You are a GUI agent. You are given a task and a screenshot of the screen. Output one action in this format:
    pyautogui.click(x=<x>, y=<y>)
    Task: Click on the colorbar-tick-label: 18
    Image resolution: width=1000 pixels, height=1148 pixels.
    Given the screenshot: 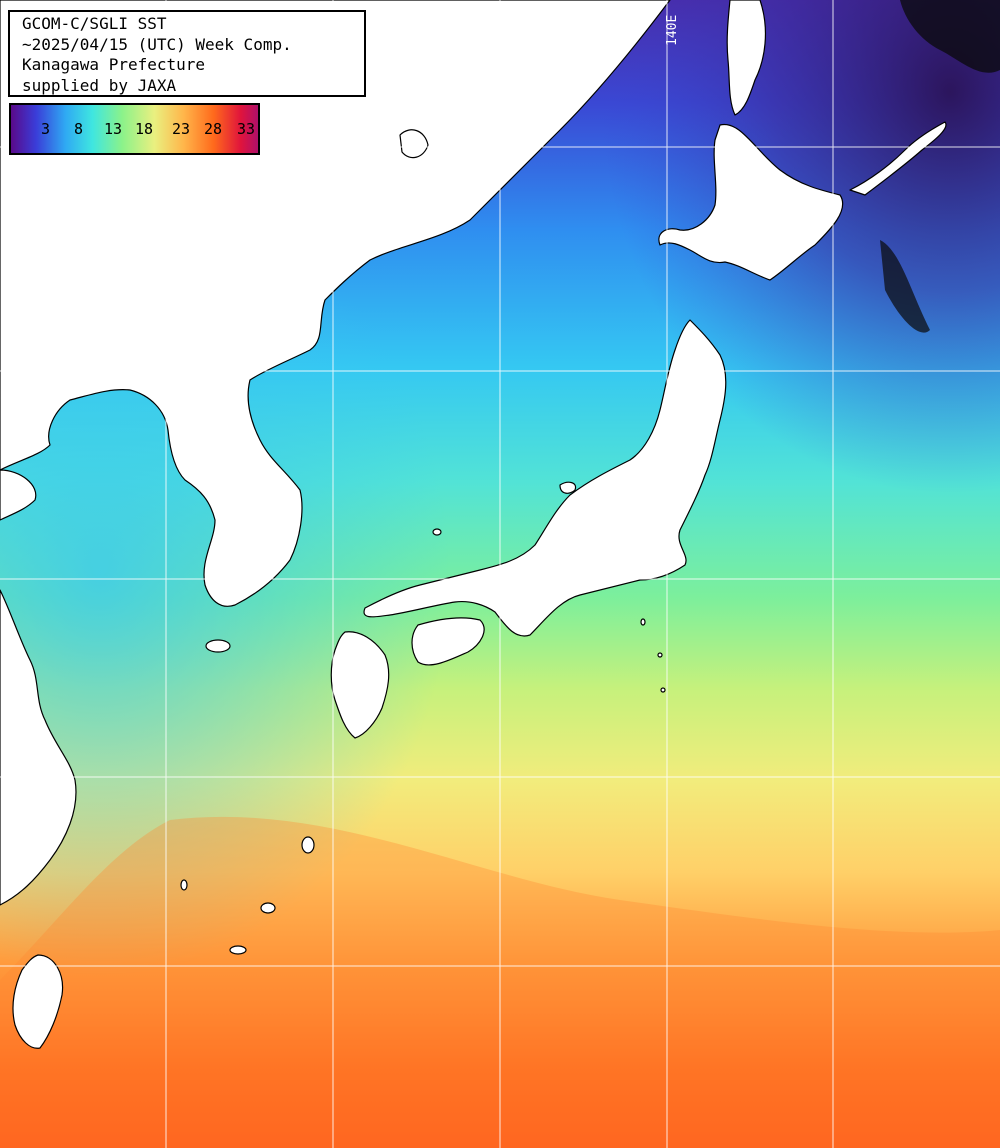 What is the action you would take?
    pyautogui.click(x=144, y=129)
    